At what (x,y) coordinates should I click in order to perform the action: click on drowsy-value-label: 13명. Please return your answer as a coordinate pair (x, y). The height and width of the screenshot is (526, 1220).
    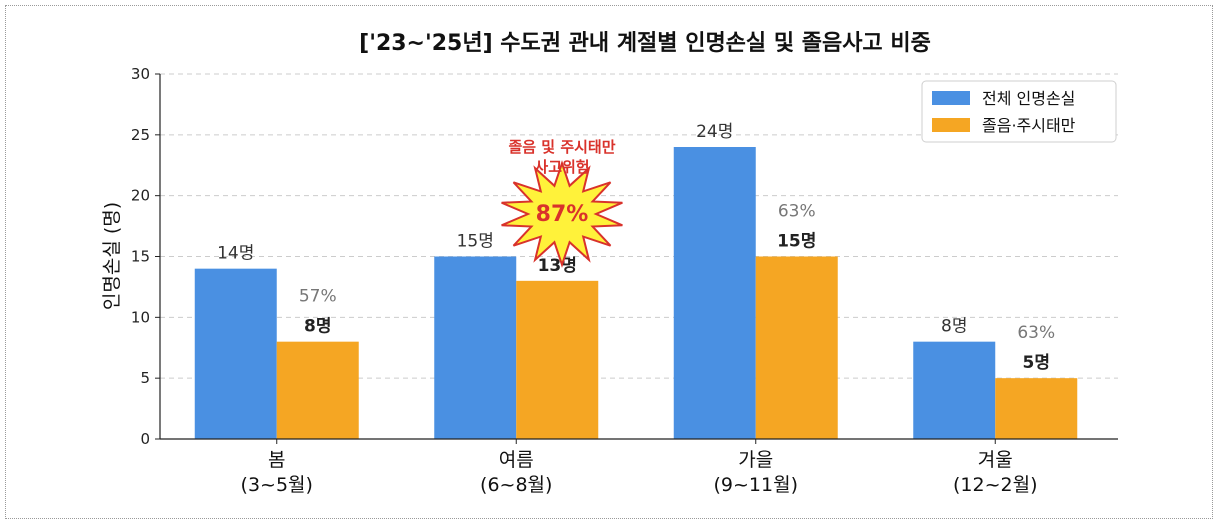
    Looking at the image, I should click on (557, 266).